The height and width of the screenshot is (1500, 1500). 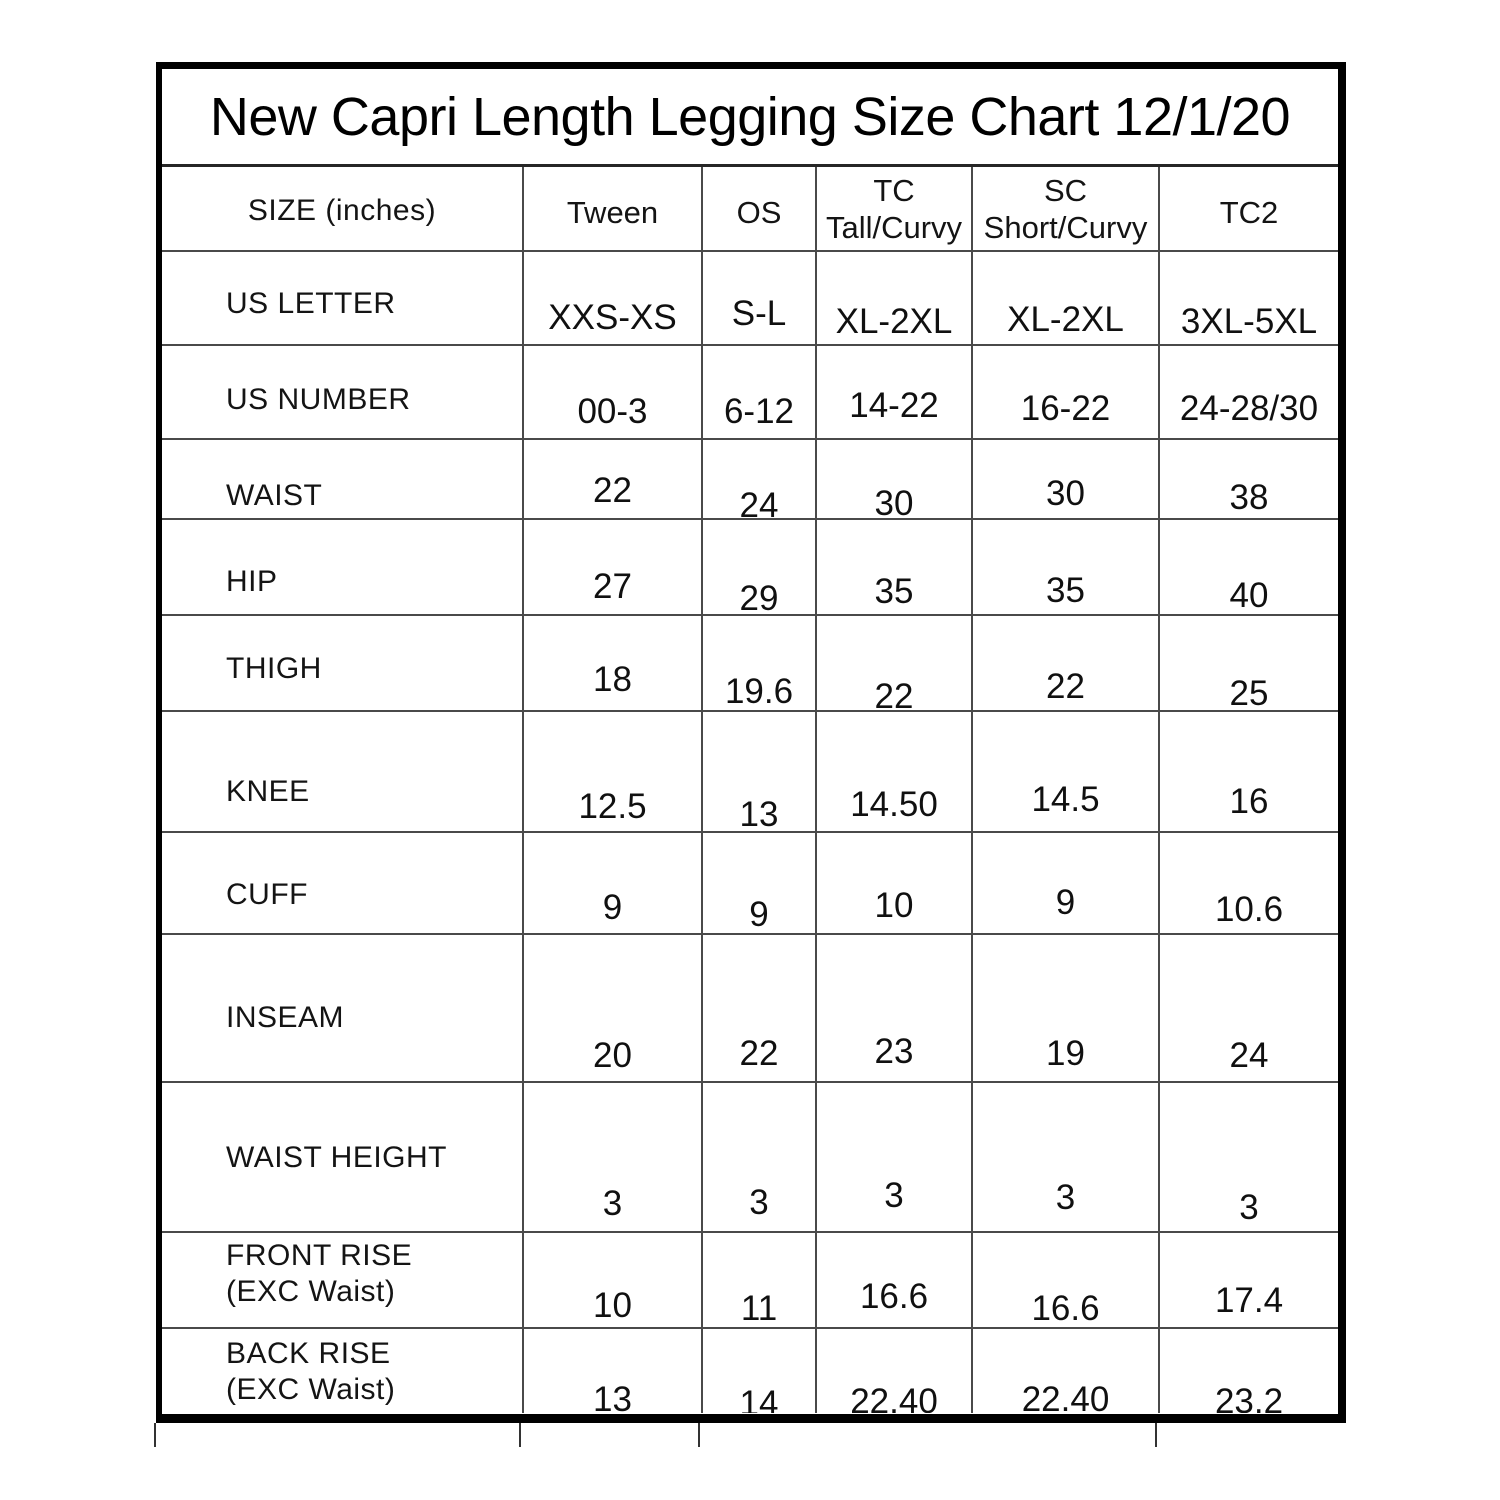 What do you see at coordinates (612, 1055) in the screenshot?
I see `cell-value: 20` at bounding box center [612, 1055].